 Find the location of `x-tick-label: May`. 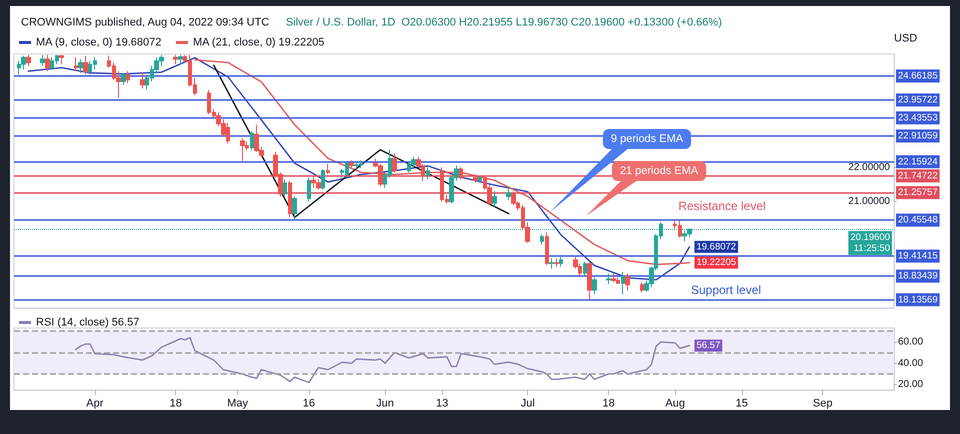

x-tick-label: May is located at coordinates (237, 404).